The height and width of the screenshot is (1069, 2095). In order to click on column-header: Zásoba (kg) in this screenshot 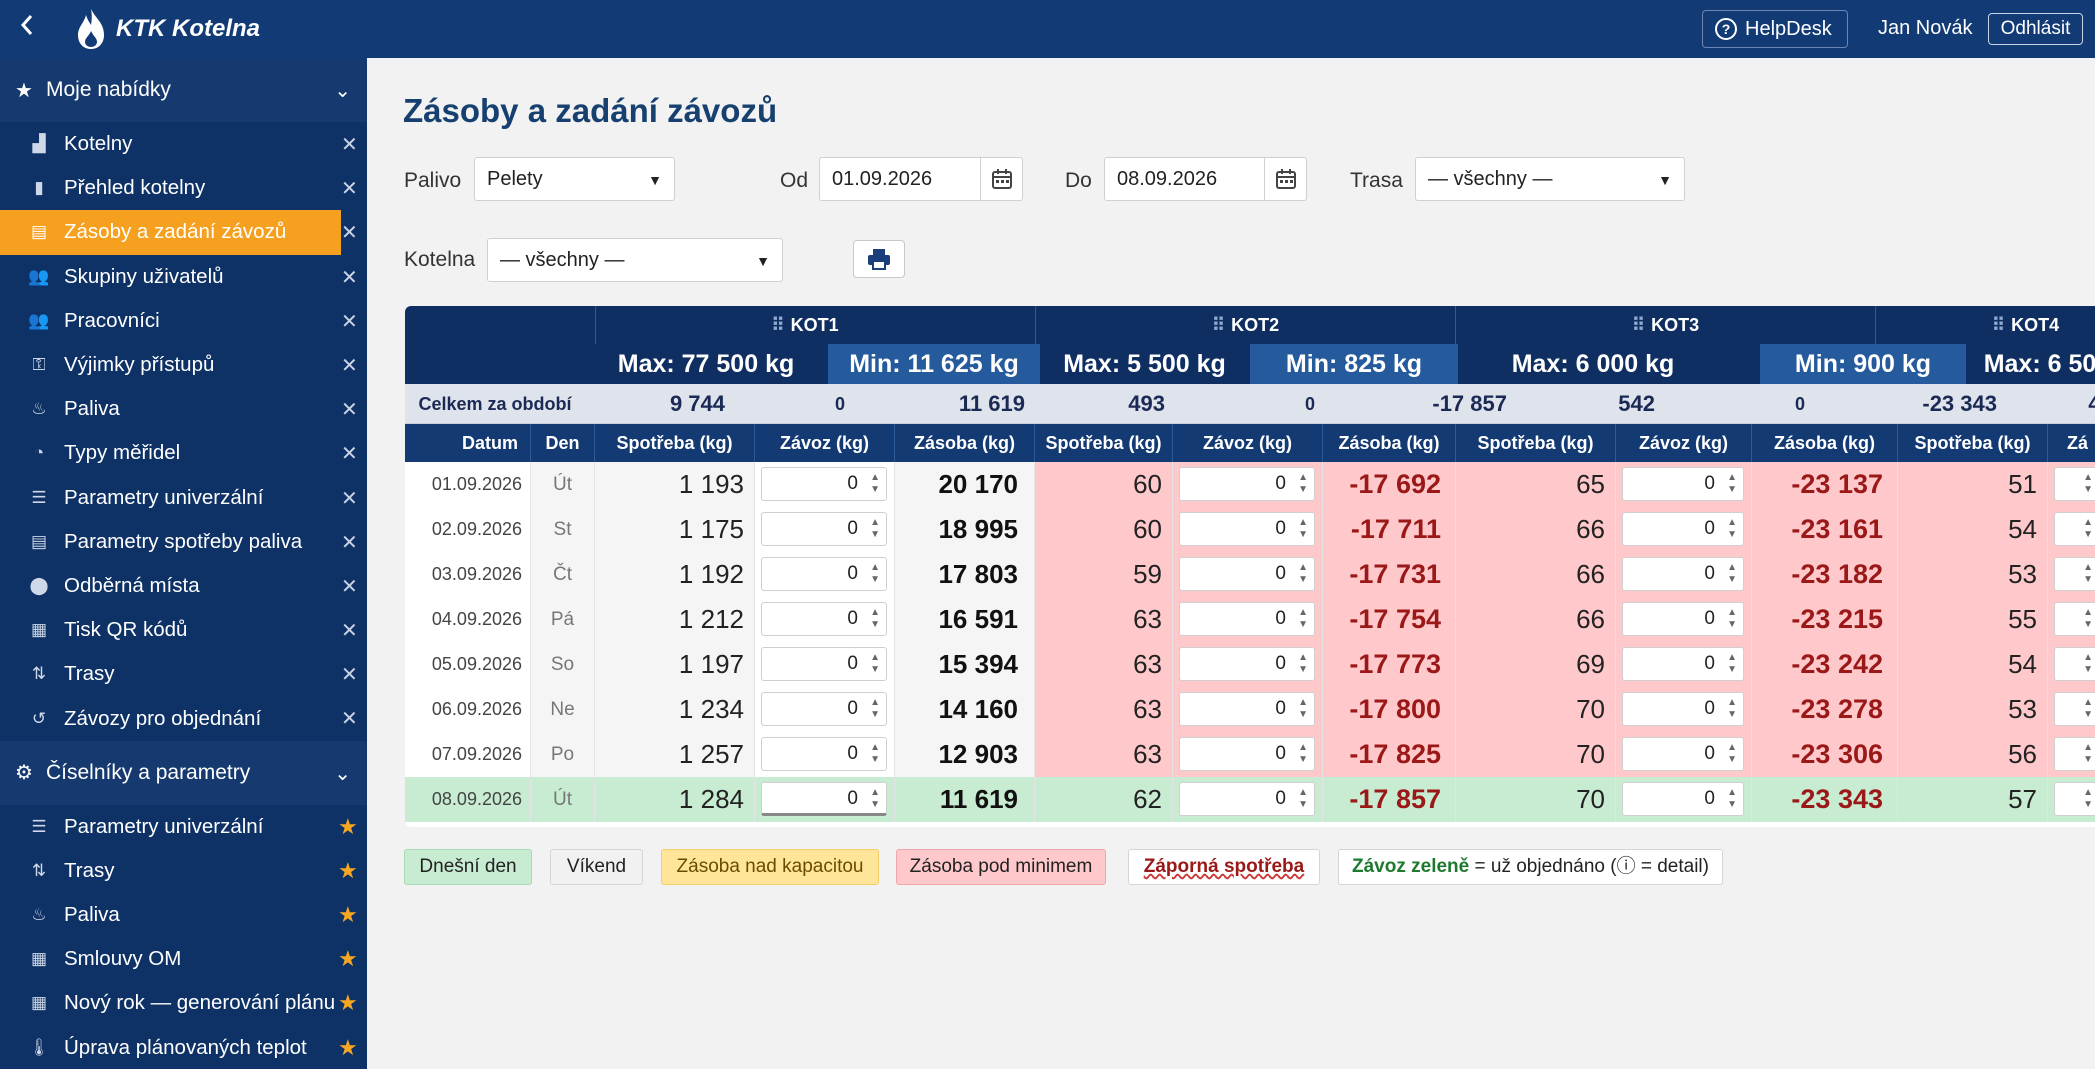, I will do `click(1825, 443)`.